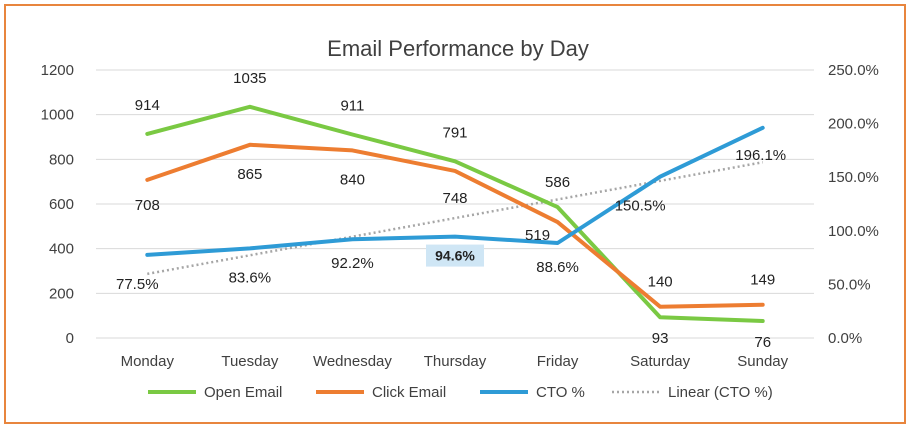  I want to click on x-tick-label: Saturday, so click(660, 361).